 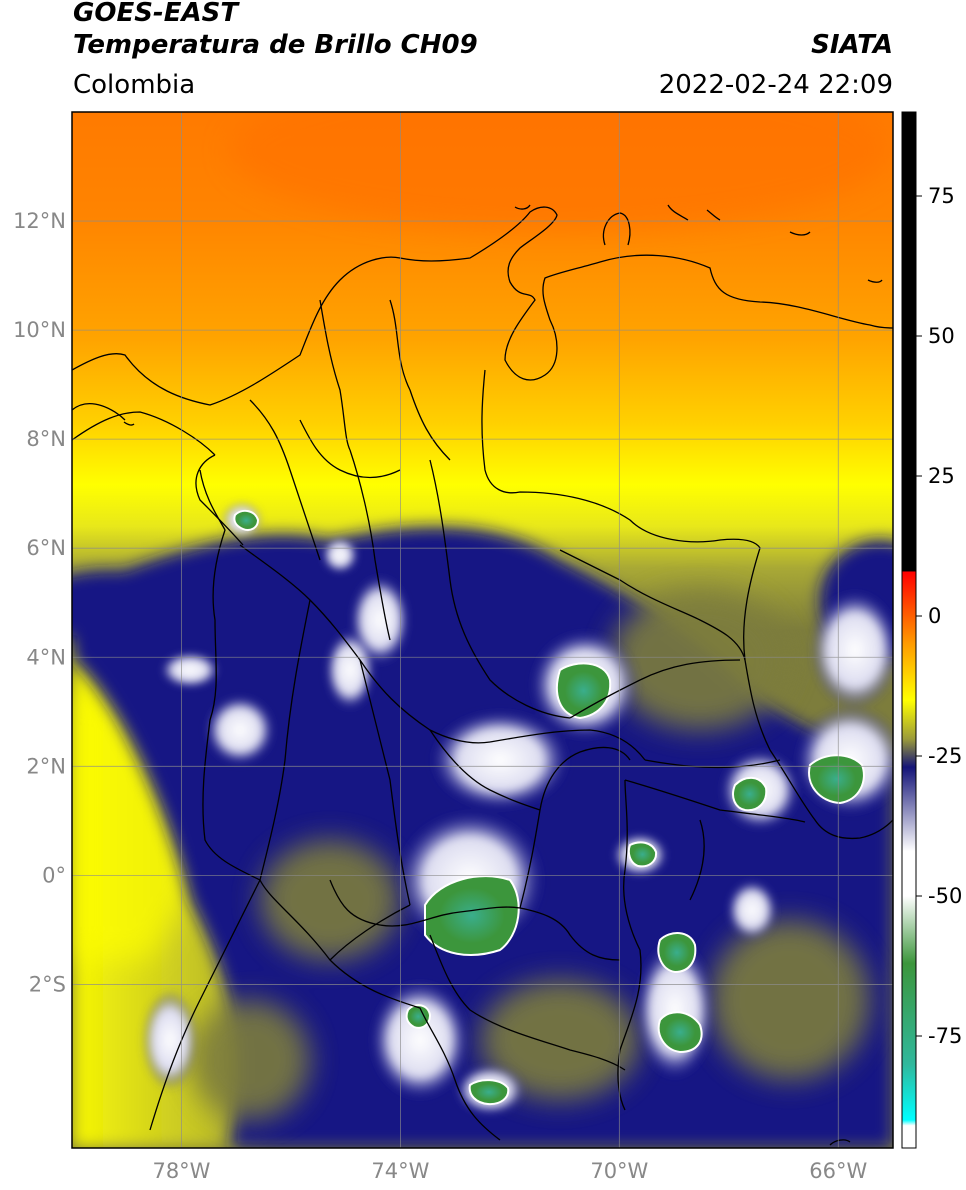 I want to click on latitude-label: 2°S, so click(x=47, y=984).